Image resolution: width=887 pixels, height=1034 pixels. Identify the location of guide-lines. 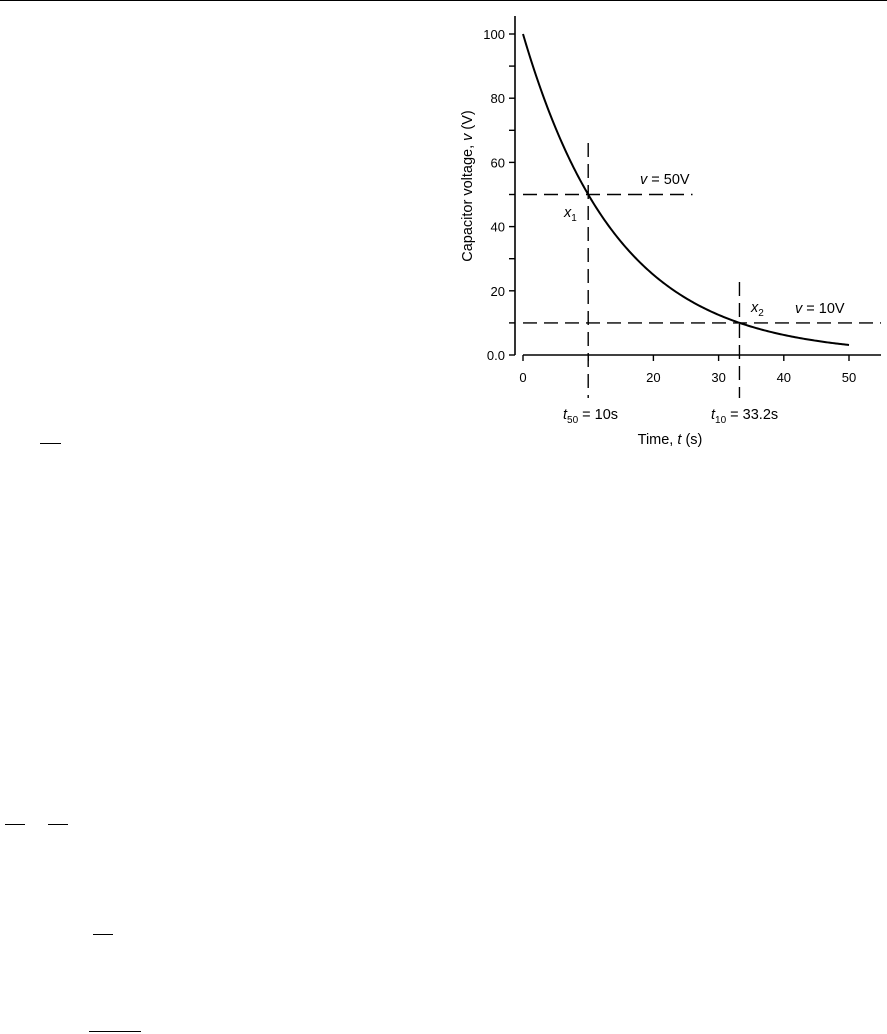
(702, 270).